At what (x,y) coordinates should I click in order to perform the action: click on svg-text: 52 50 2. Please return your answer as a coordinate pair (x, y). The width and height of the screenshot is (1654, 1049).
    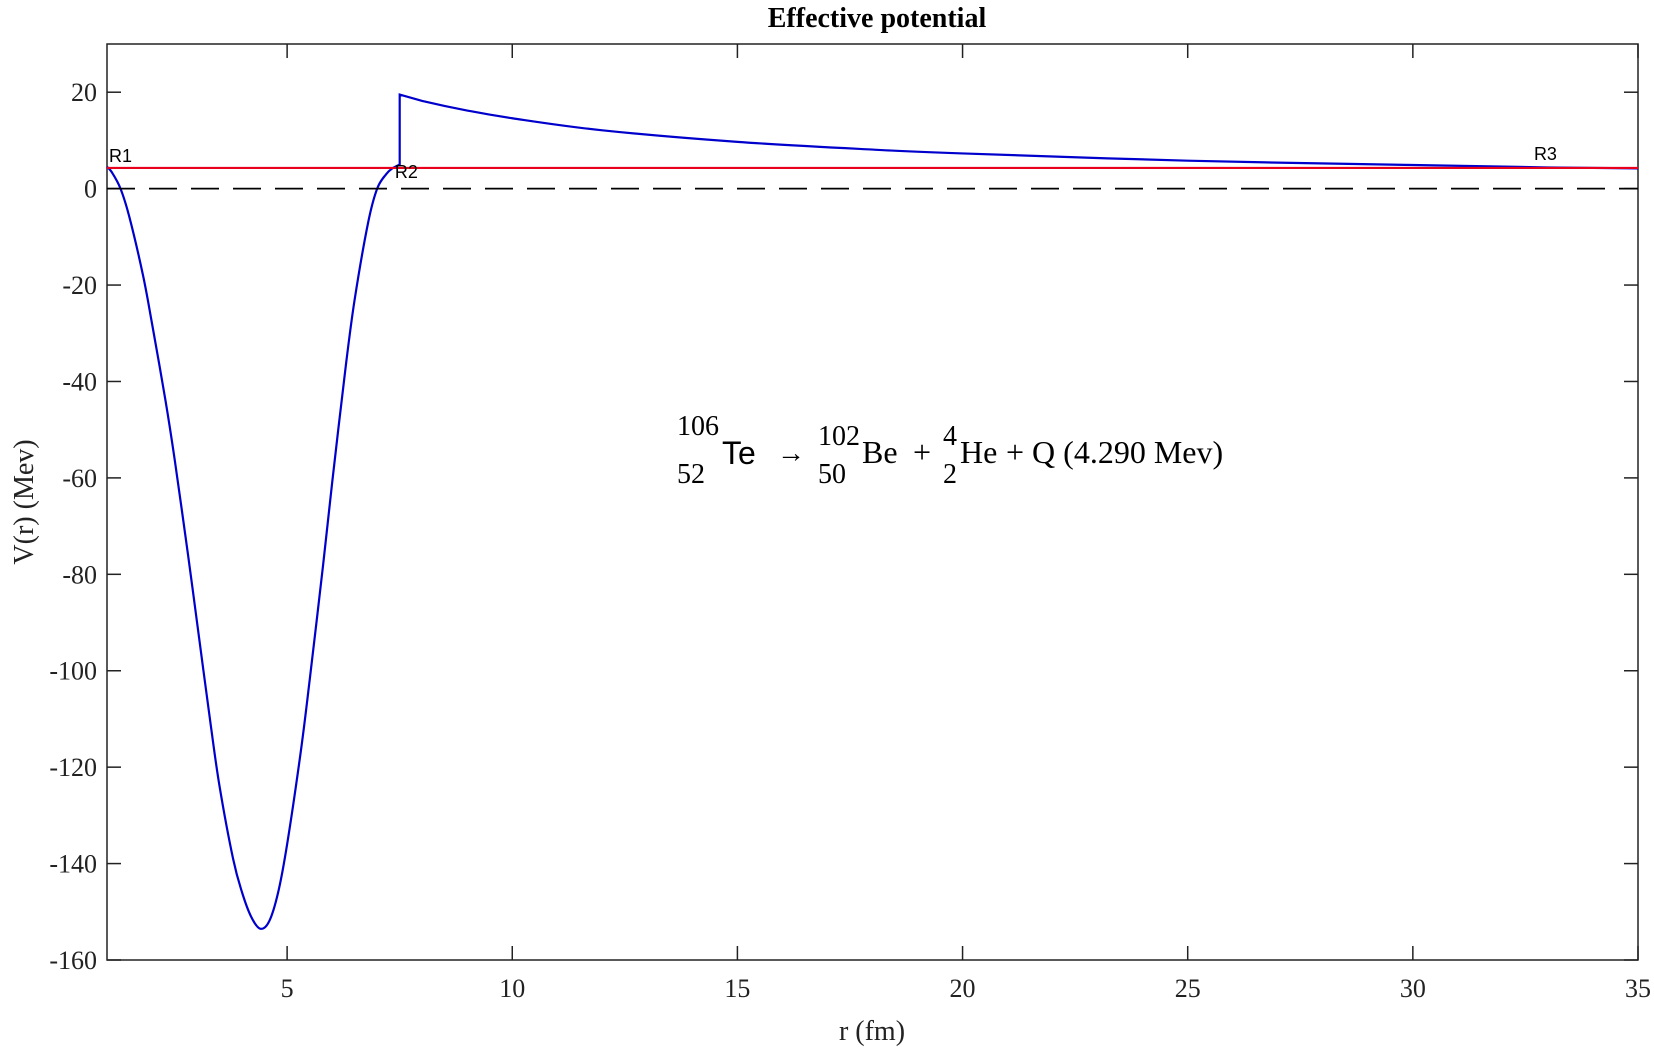
    Looking at the image, I should click on (817, 474).